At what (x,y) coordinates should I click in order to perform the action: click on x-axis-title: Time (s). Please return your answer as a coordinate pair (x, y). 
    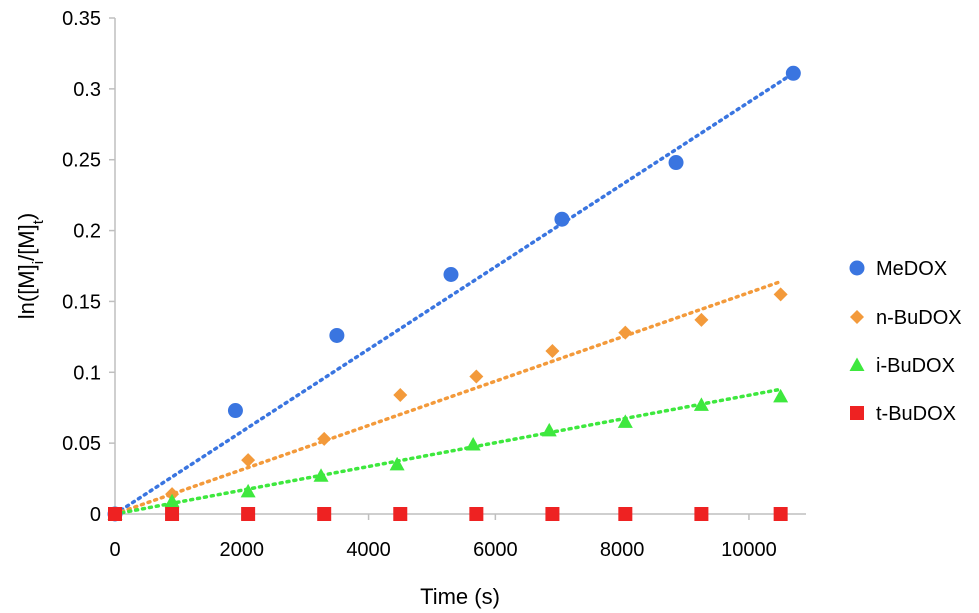
    Looking at the image, I should click on (460, 596).